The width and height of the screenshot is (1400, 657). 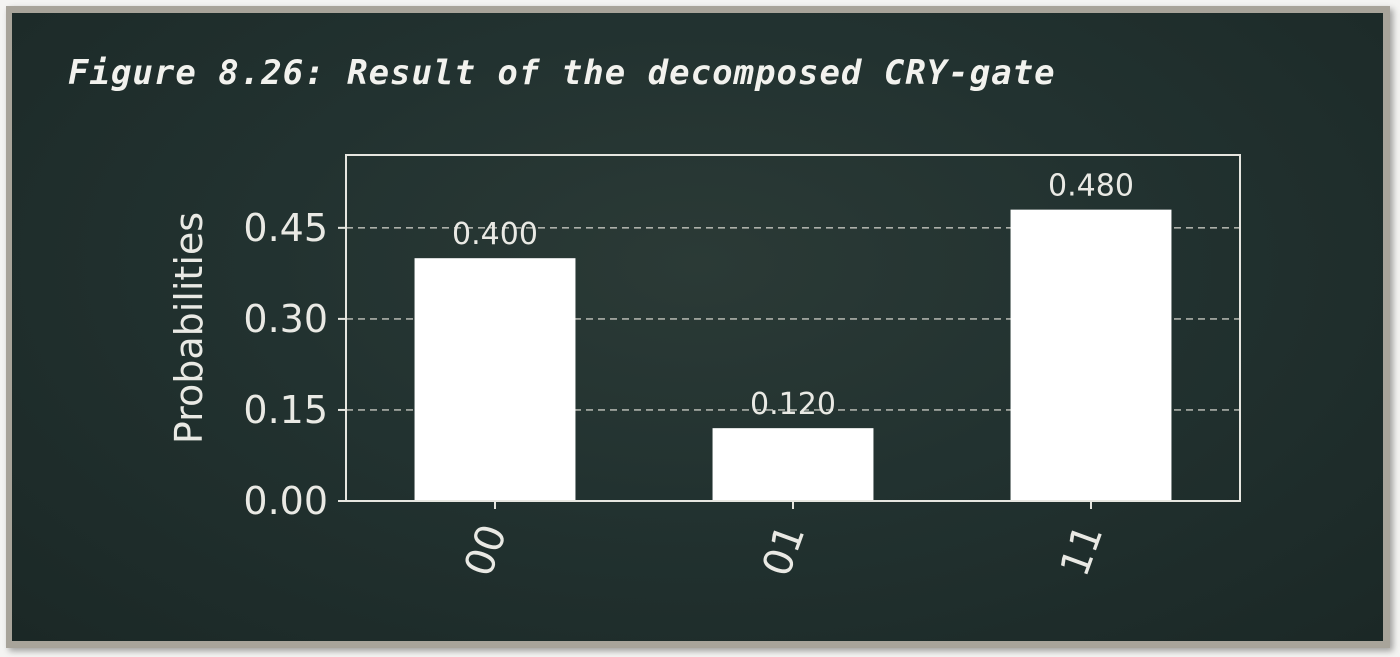 I want to click on x-axis-ticks: 00 01 11, so click(x=784, y=542).